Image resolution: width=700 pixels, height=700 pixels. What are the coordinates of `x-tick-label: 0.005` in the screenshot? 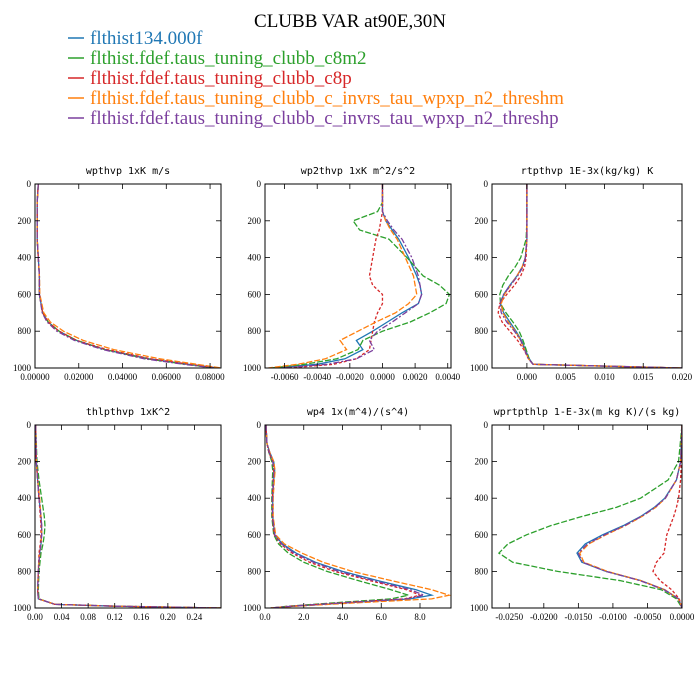 It's located at (566, 377).